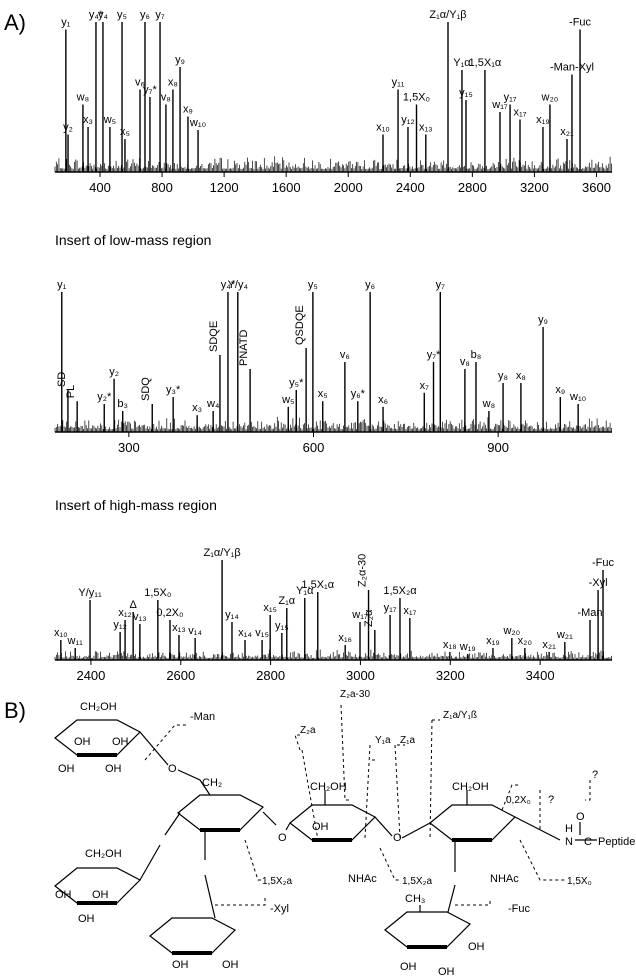 The width and height of the screenshot is (636, 980). What do you see at coordinates (415, 899) in the screenshot?
I see `diagram-label: CH₃` at bounding box center [415, 899].